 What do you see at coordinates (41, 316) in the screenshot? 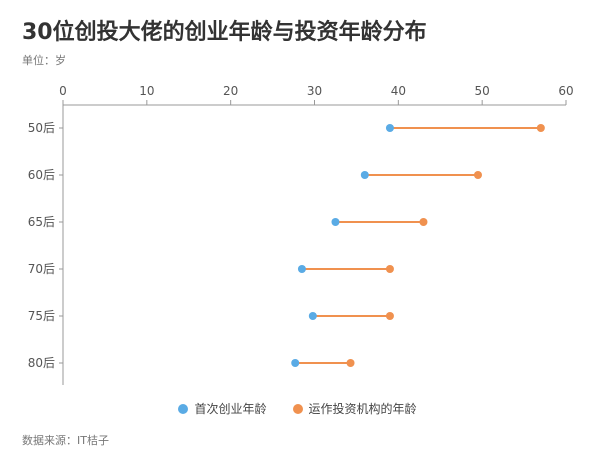
I see `category-label: 75后` at bounding box center [41, 316].